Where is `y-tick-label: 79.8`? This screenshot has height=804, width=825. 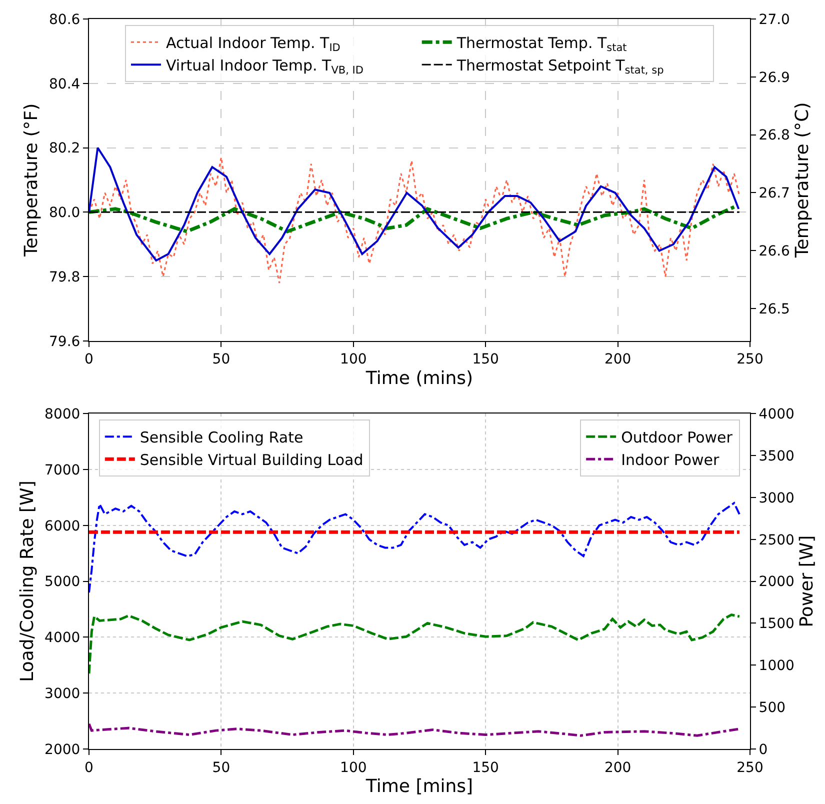
y-tick-label: 79.8 is located at coordinates (64, 277).